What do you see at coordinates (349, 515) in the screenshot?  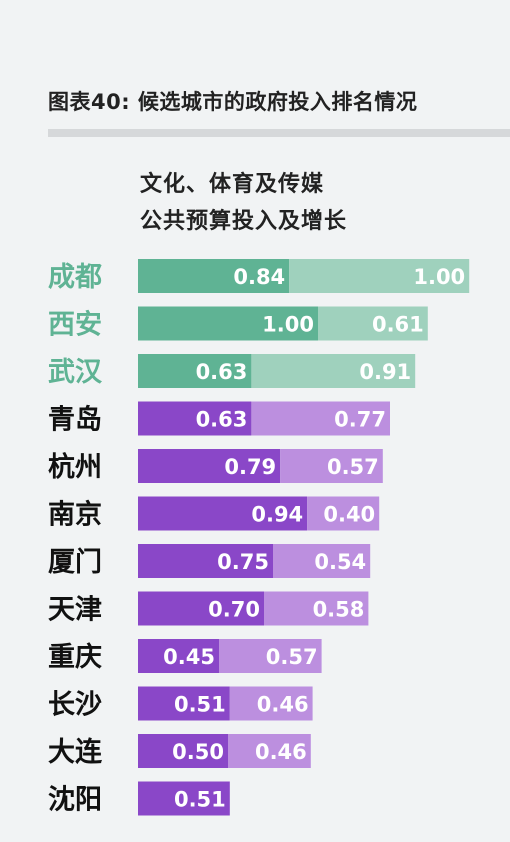 I see `data-label: 0.40` at bounding box center [349, 515].